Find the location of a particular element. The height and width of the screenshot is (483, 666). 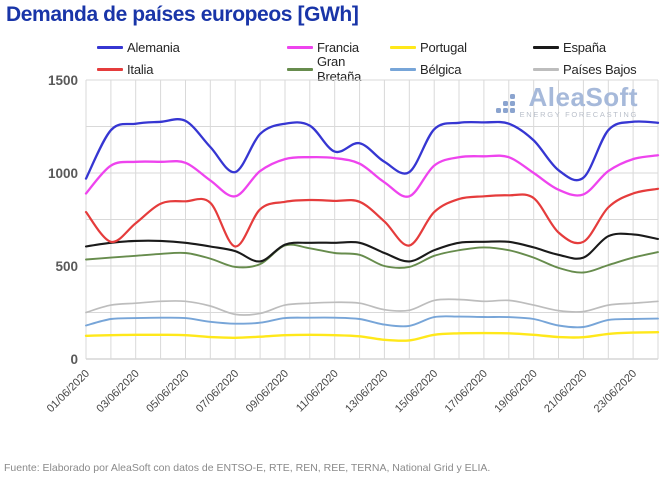

svg-text: 21/06/2020 is located at coordinates (565, 391).